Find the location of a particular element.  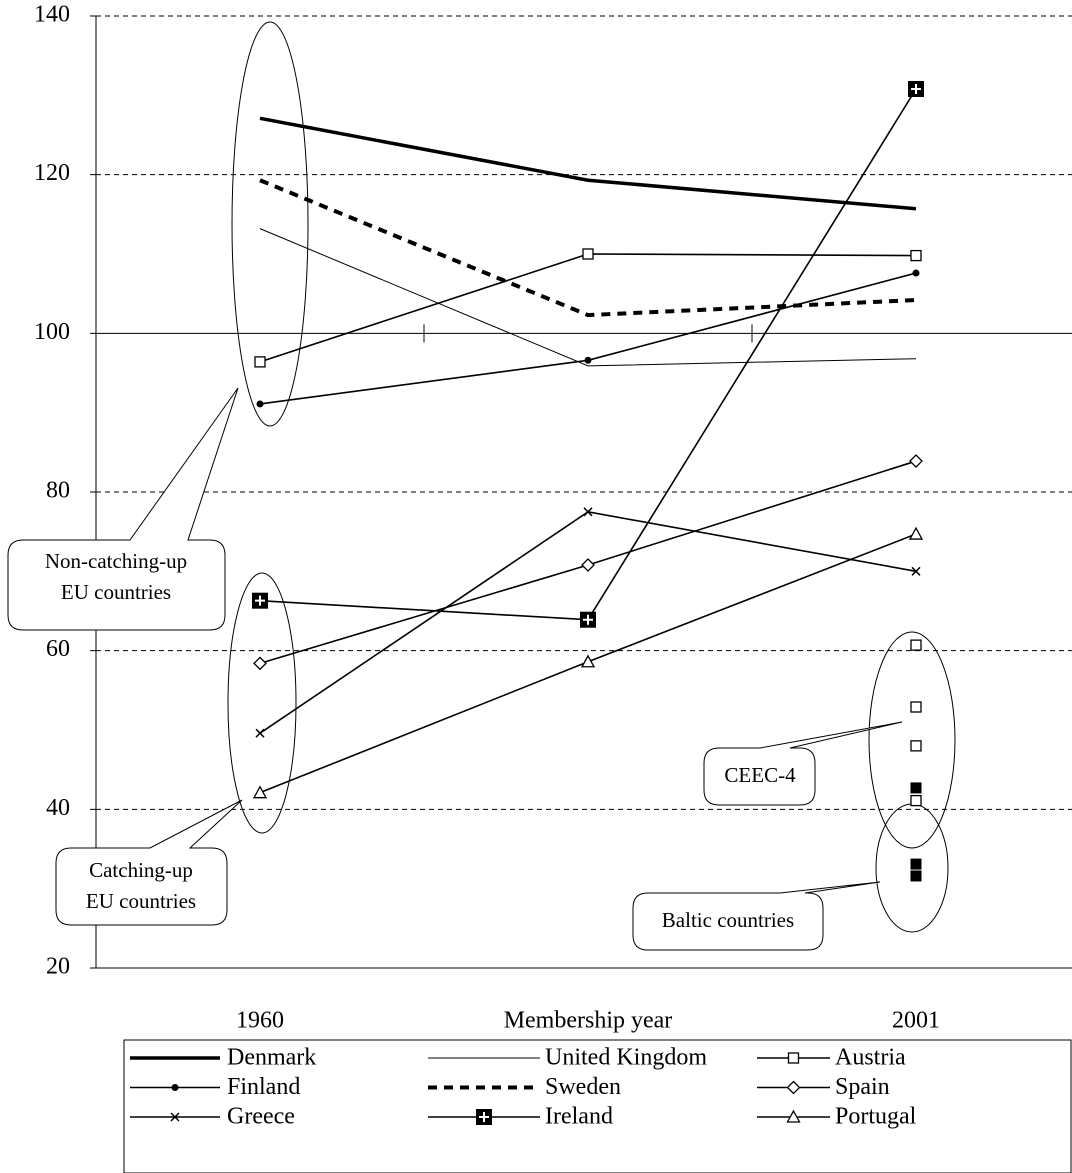

legend-box is located at coordinates (597, 1106).